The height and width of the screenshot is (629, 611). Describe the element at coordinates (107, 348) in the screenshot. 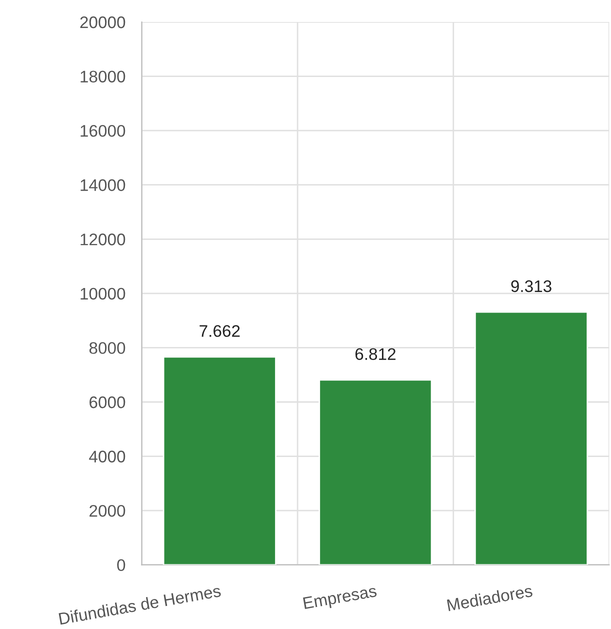

I see `y-tick-label: 8000` at that location.